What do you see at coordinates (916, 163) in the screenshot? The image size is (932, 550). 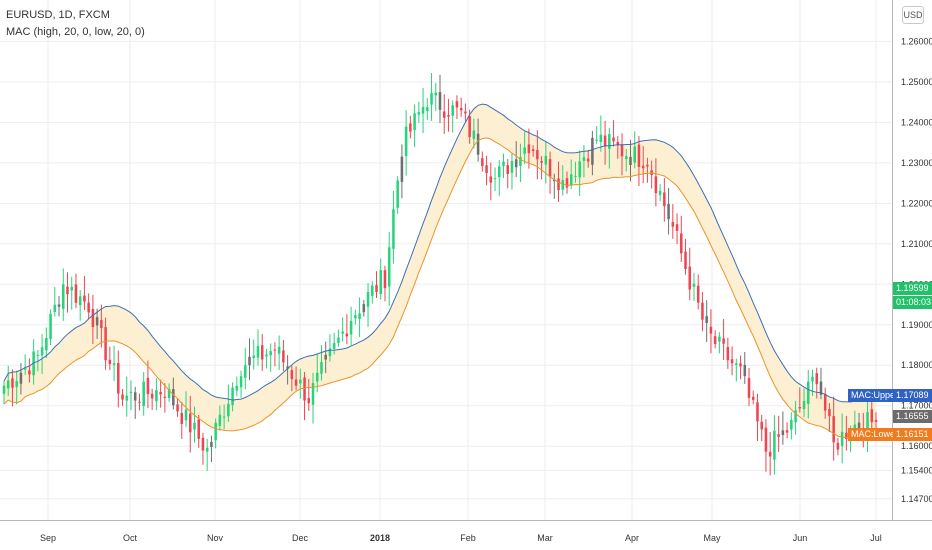 I see `y-tick-label: 1.23000` at bounding box center [916, 163].